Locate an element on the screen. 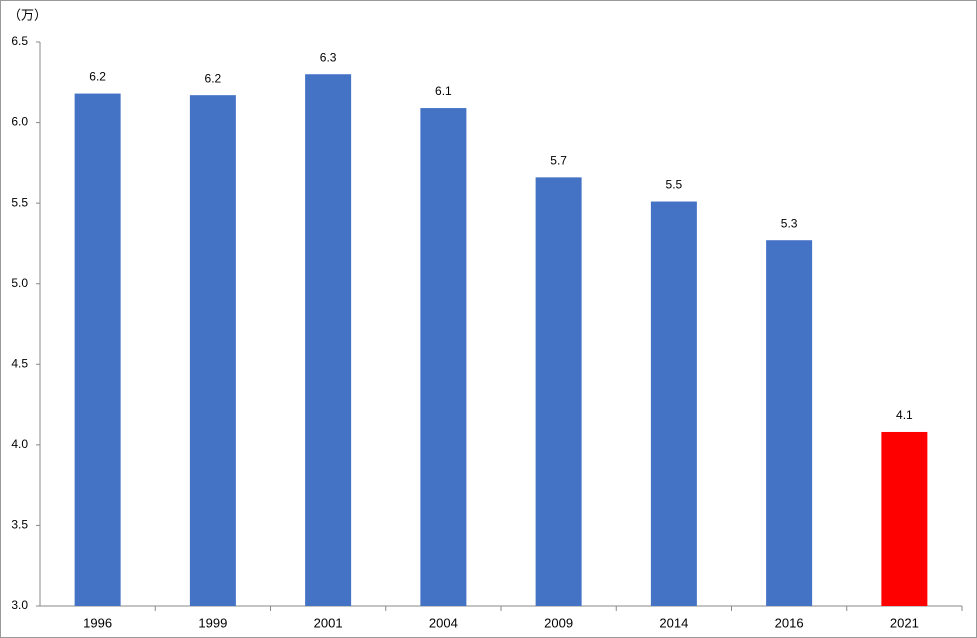  value-label: 5.7 is located at coordinates (558, 161).